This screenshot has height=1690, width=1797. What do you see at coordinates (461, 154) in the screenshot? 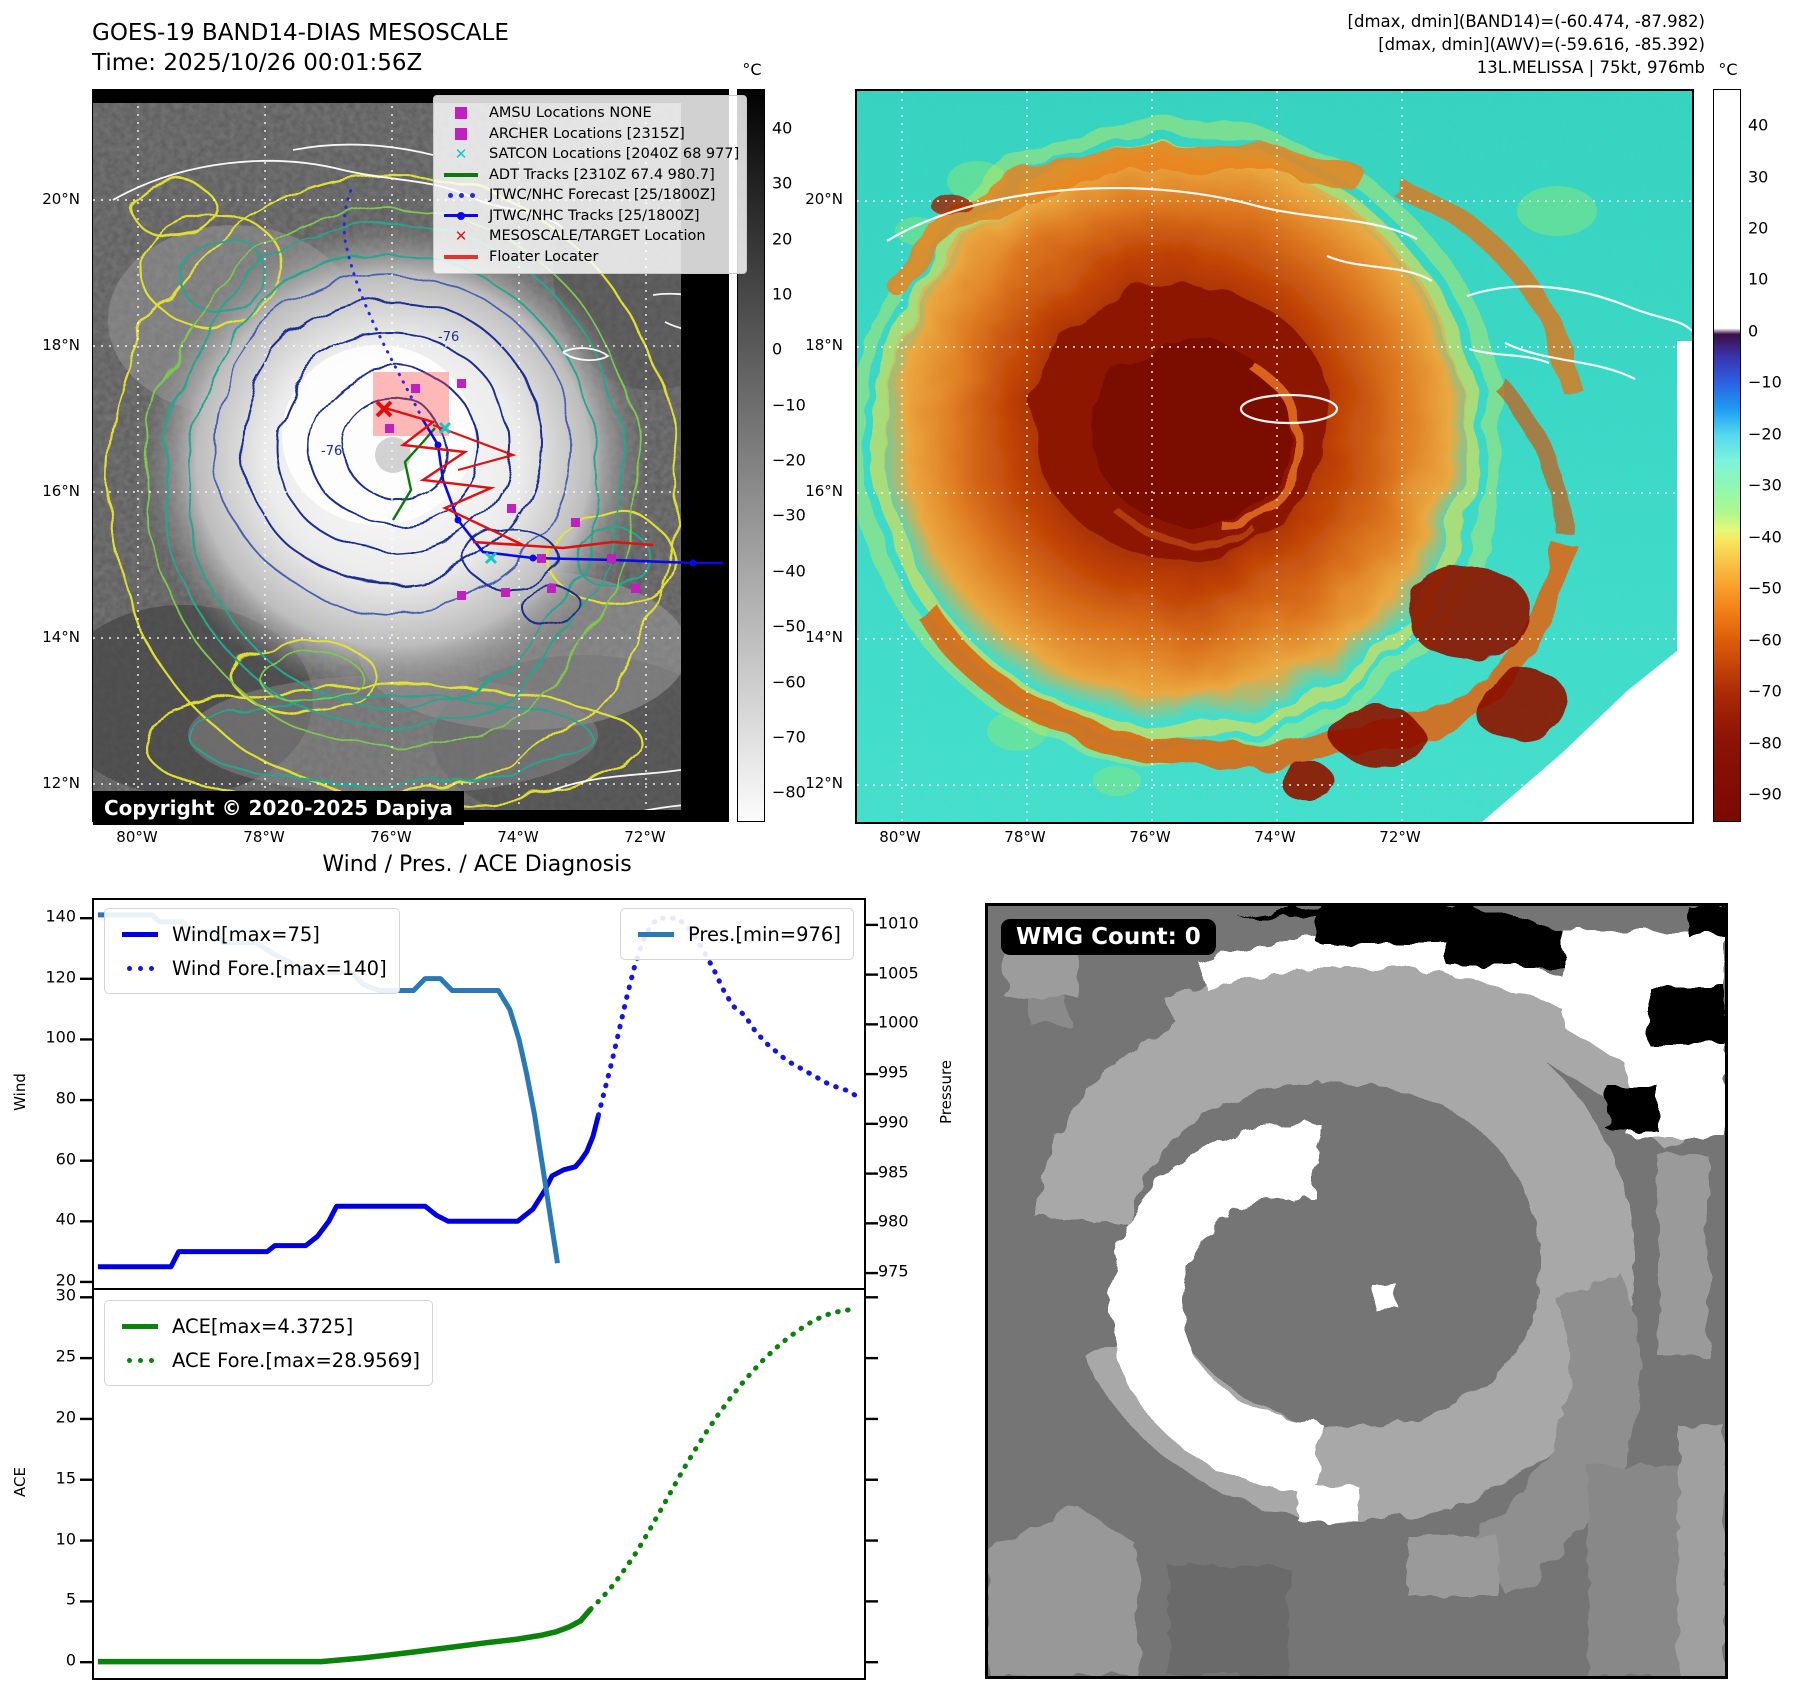
I see `x-marker: ✕` at bounding box center [461, 154].